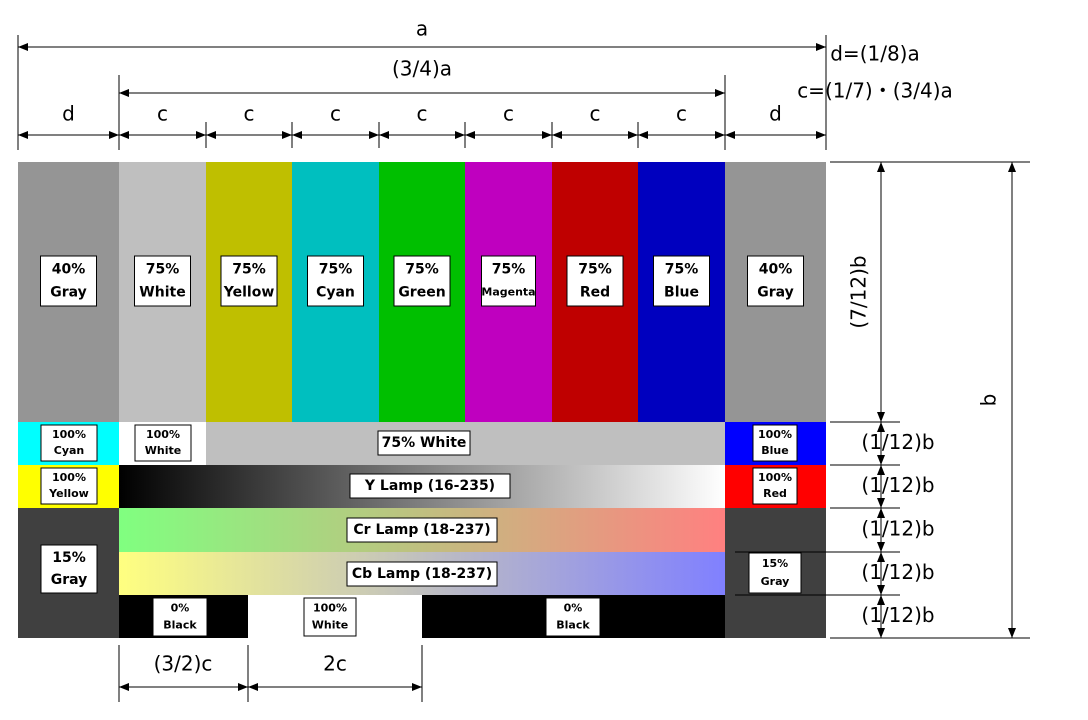 Image resolution: width=1088 pixels, height=720 pixels. Describe the element at coordinates (335, 664) in the screenshot. I see `dimension-label: 2c` at that location.